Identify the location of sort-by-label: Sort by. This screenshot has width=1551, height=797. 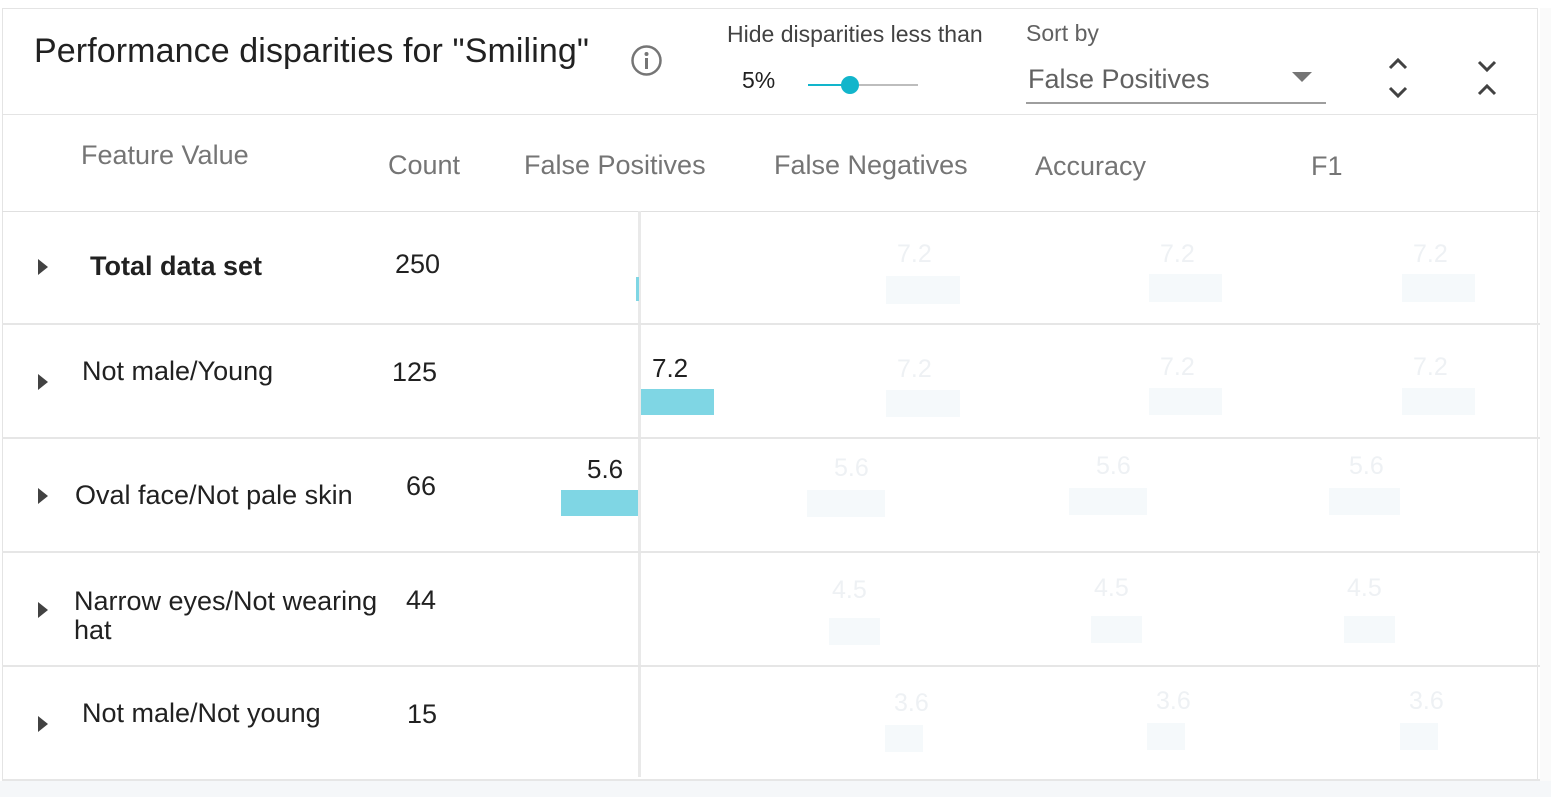
(1062, 33).